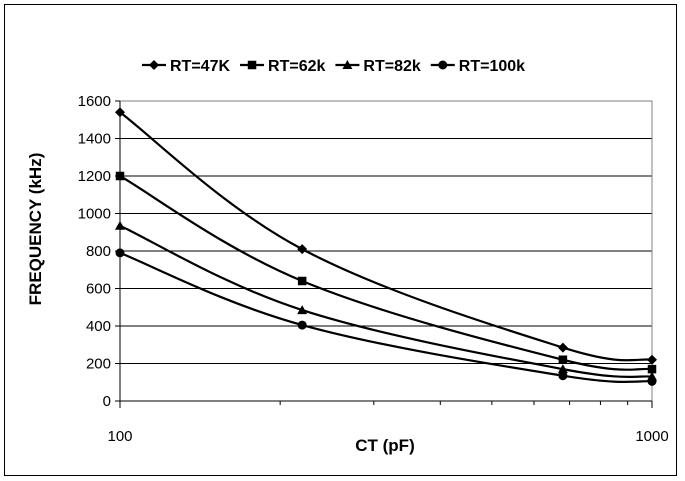  Describe the element at coordinates (94, 101) in the screenshot. I see `y-tick-label: 1600` at that location.